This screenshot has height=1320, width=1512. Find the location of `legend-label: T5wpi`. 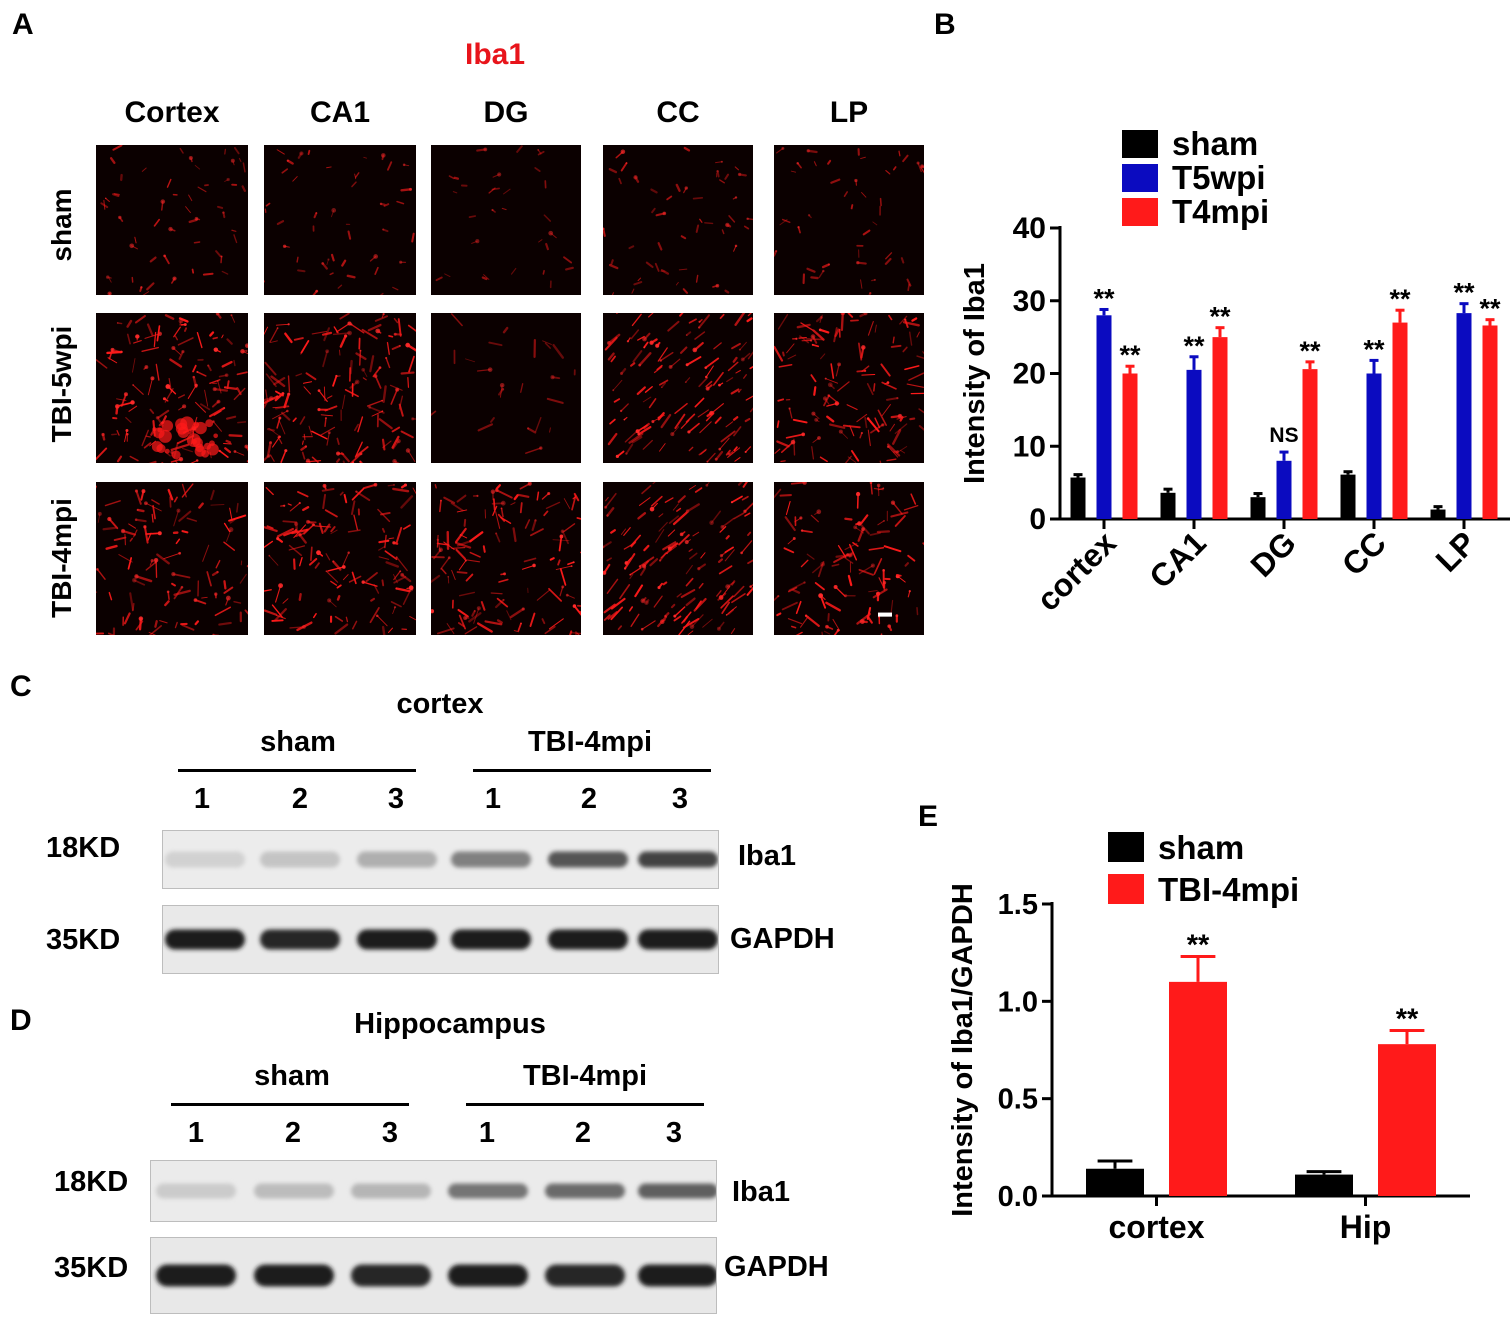

legend-label: T5wpi is located at coordinates (1219, 177).